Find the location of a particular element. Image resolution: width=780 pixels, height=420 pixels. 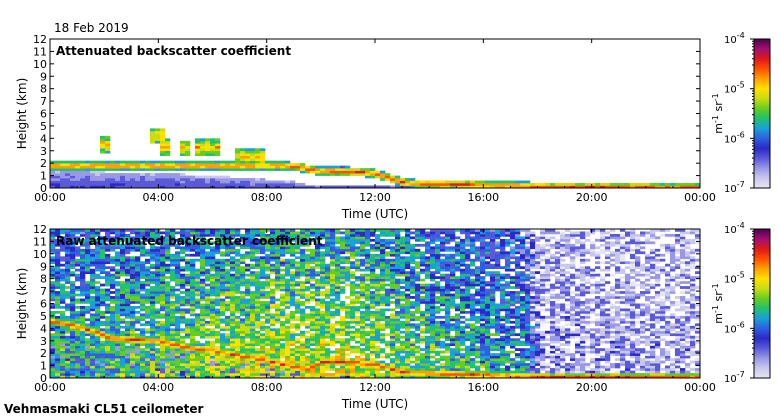

y-tick-label: 2 is located at coordinates (43, 163).